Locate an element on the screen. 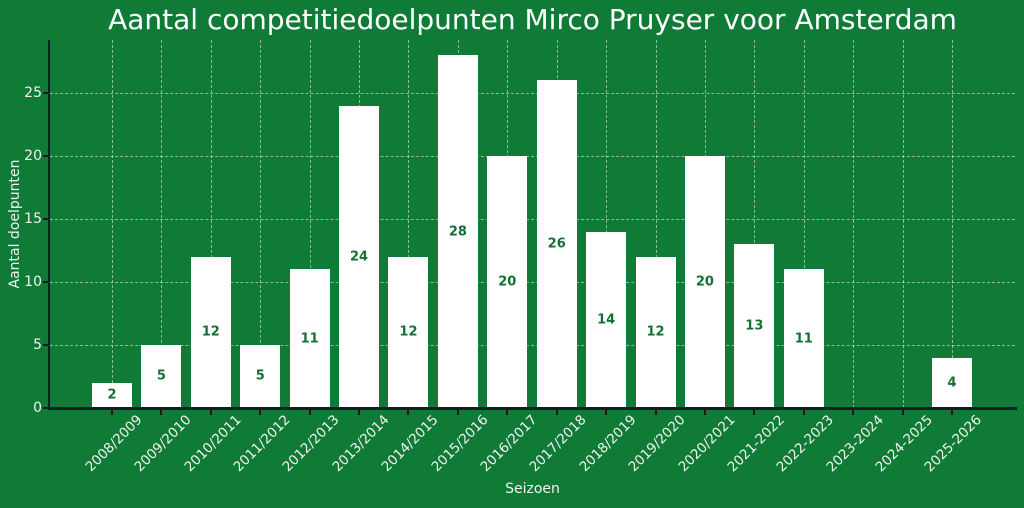 The width and height of the screenshot is (1024, 508). x-axis-title: Seizoen is located at coordinates (532, 489).